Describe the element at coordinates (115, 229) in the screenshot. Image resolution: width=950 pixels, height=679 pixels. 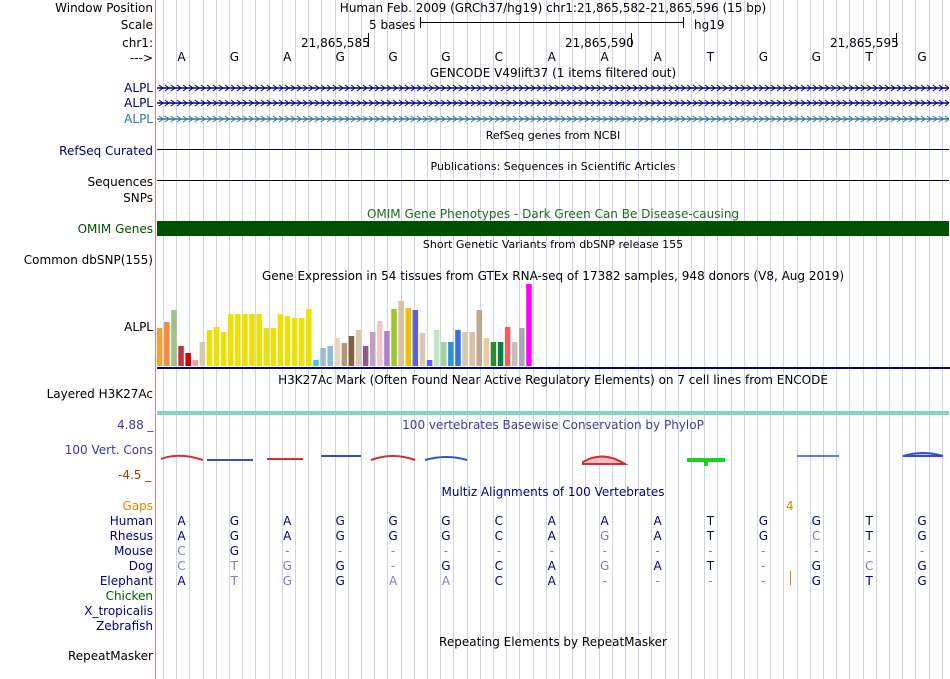
I see `omim-label: OMIM Genes` at that location.